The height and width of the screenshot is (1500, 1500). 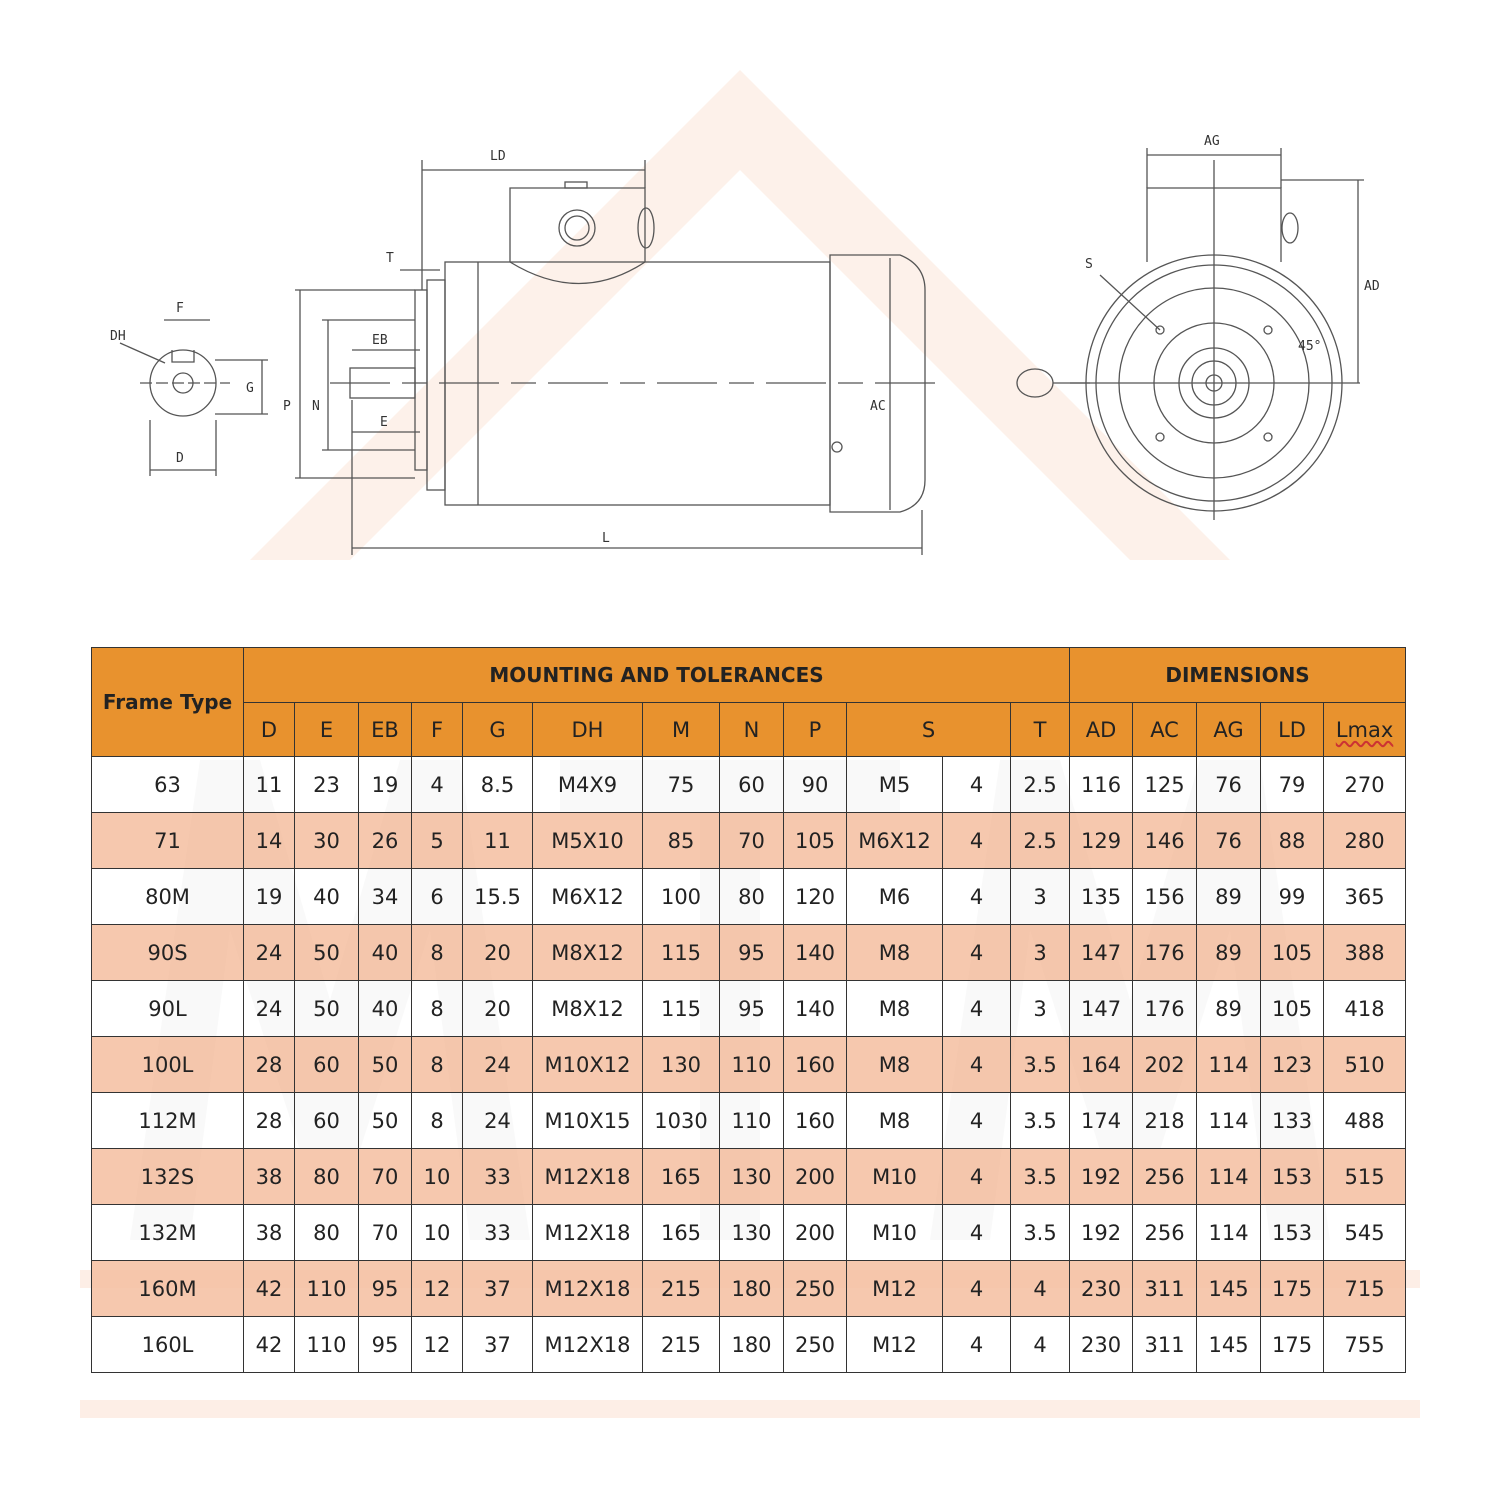 I want to click on column-header-lmax: Lmax, so click(x=1365, y=729).